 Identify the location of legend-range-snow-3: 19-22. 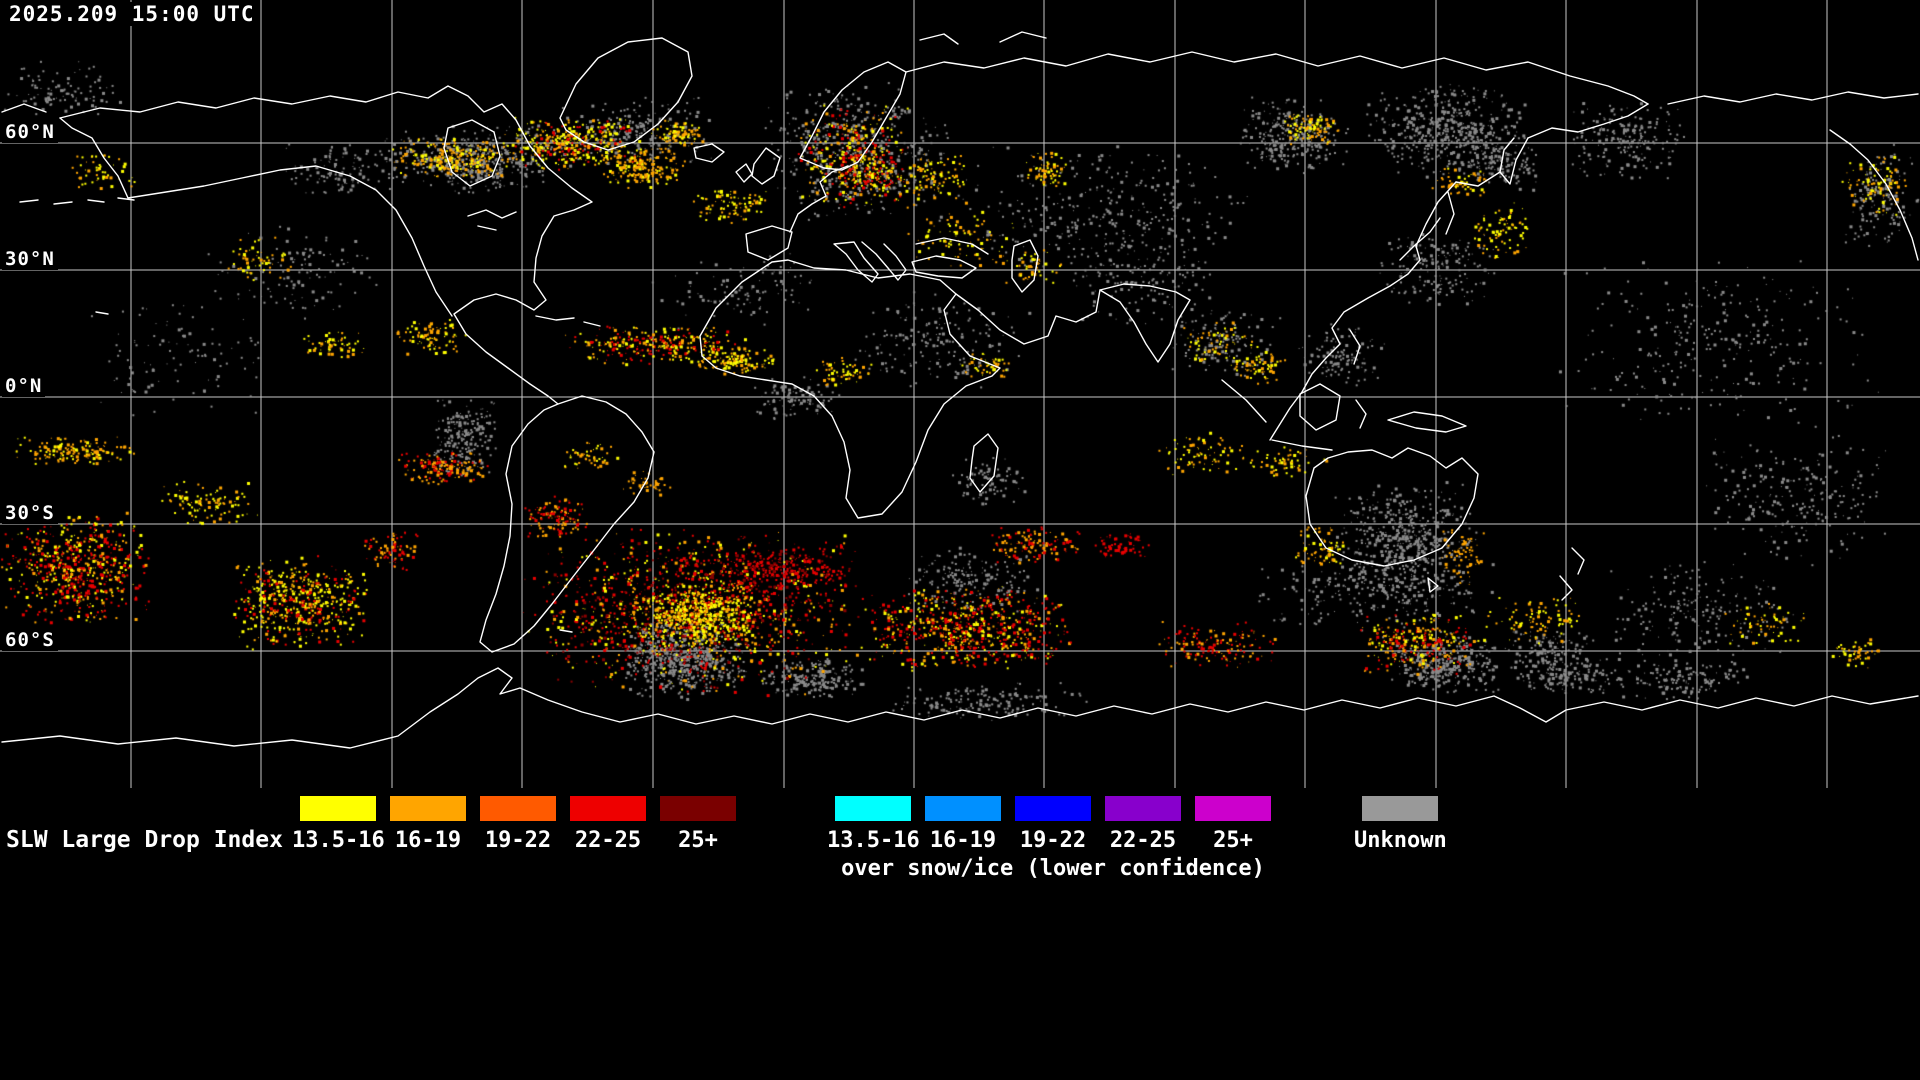
(1053, 840).